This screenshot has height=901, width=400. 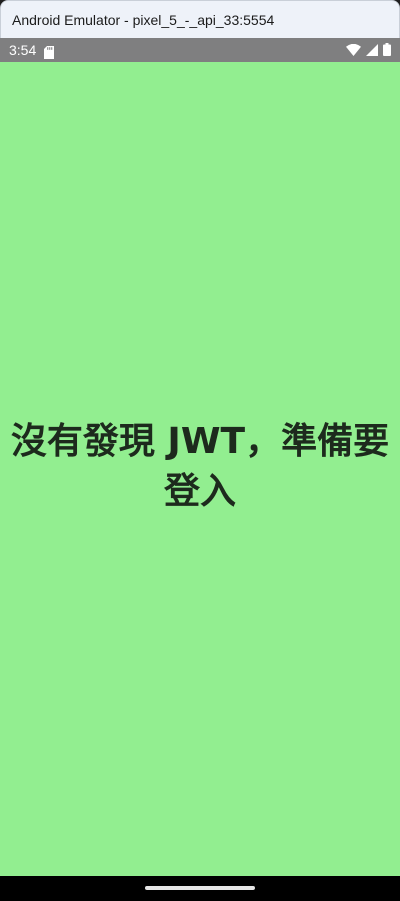 I want to click on sd-card-icon, so click(x=49, y=51).